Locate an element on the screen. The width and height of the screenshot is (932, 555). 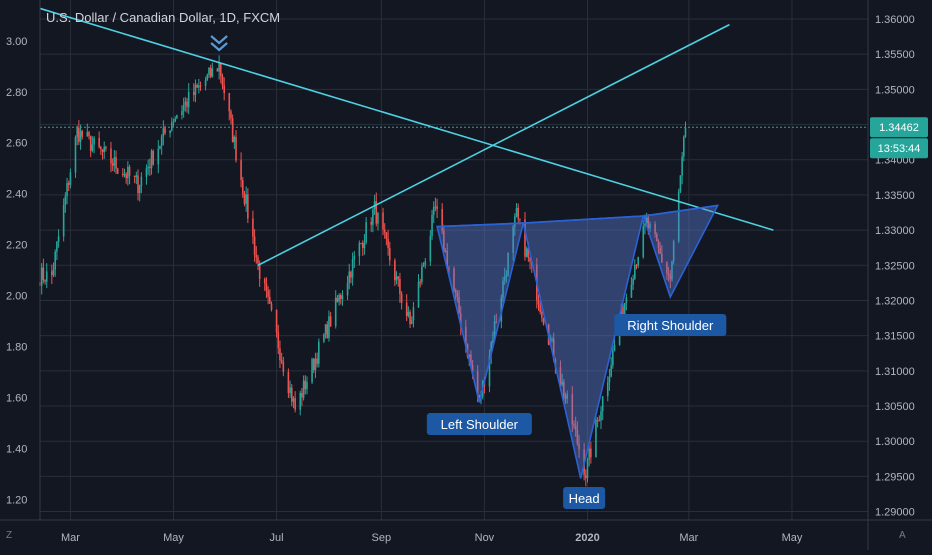
timezone-button: Z is located at coordinates (9, 535).